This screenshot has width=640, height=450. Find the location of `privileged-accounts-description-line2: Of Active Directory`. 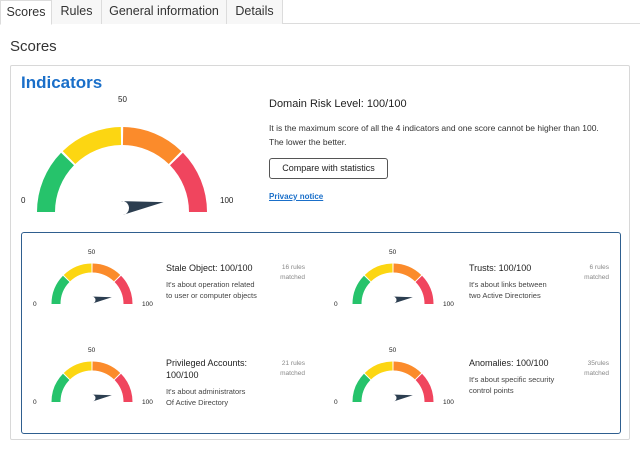

privileged-accounts-description-line2: Of Active Directory is located at coordinates (197, 402).